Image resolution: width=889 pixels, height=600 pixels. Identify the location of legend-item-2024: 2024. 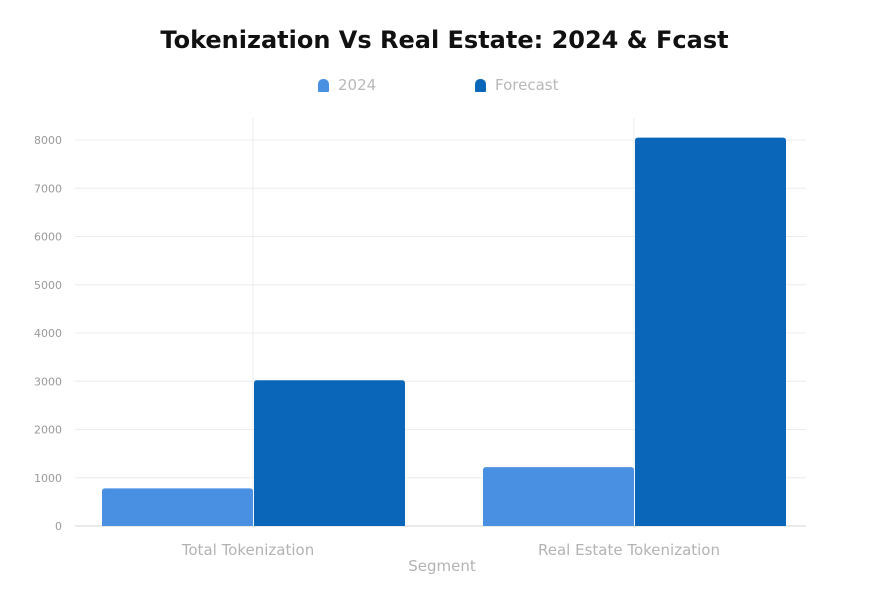
(347, 85).